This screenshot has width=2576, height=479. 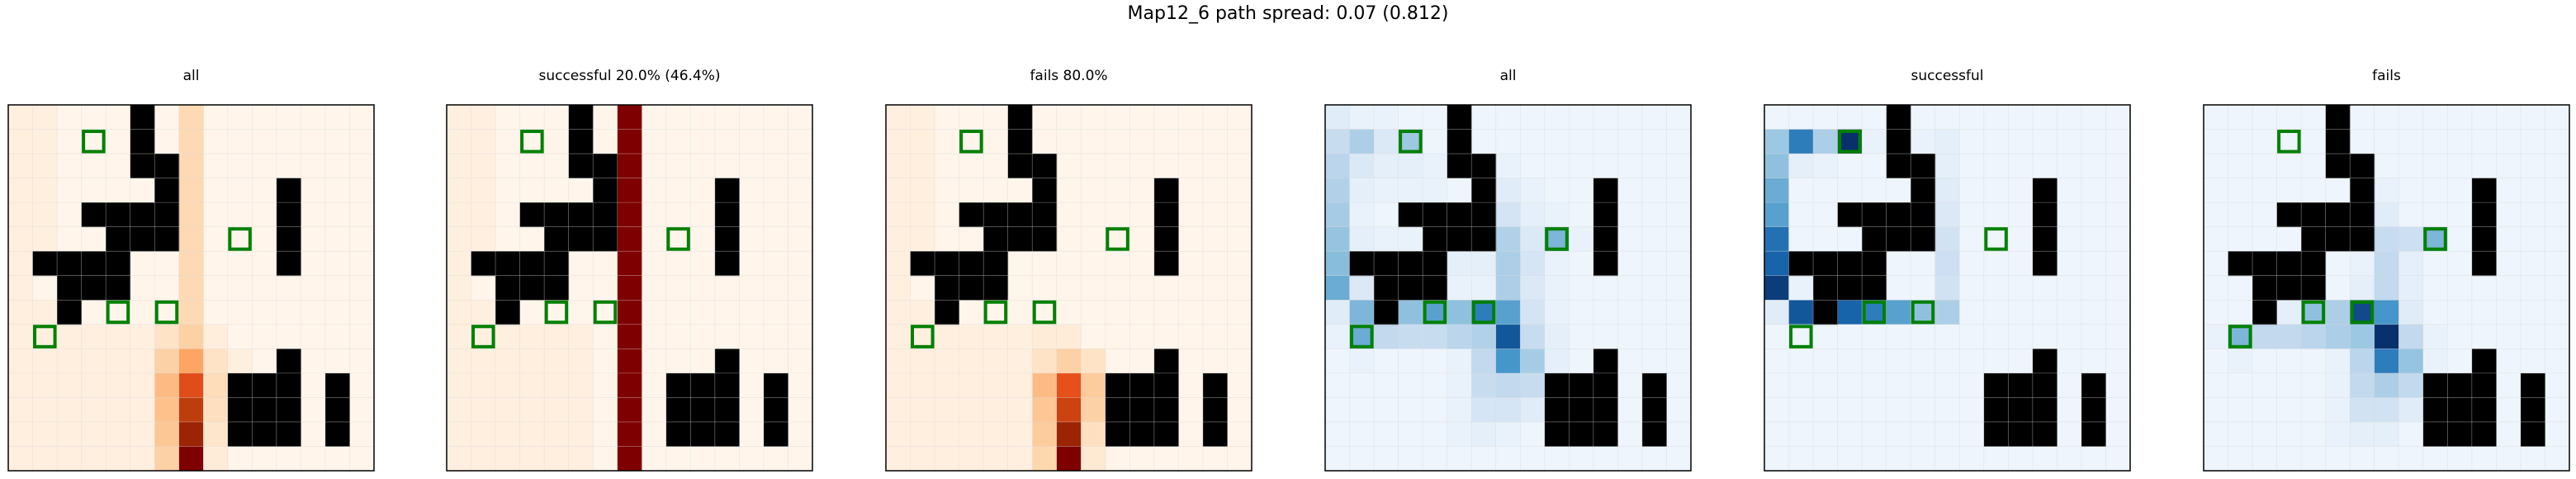 What do you see at coordinates (2386, 270) in the screenshot?
I see `panel-6: fails` at bounding box center [2386, 270].